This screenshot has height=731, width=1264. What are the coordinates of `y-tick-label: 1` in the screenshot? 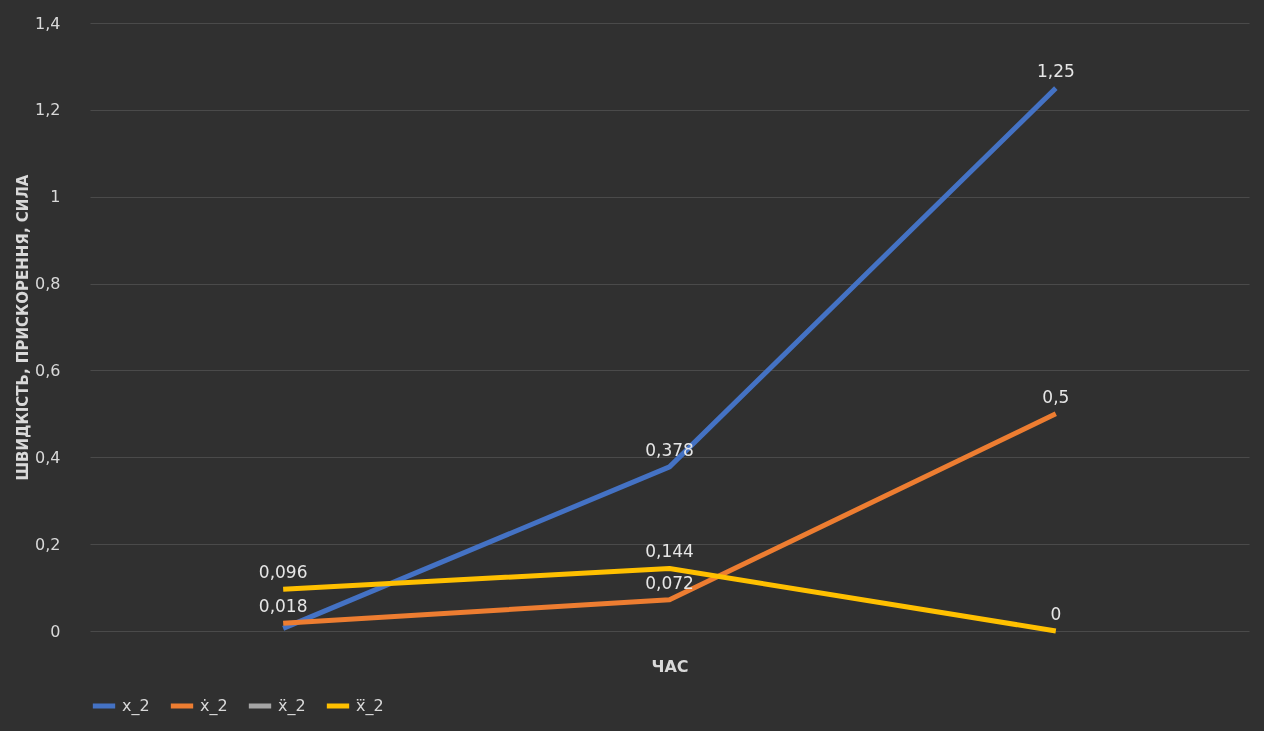 It's located at (55, 197).